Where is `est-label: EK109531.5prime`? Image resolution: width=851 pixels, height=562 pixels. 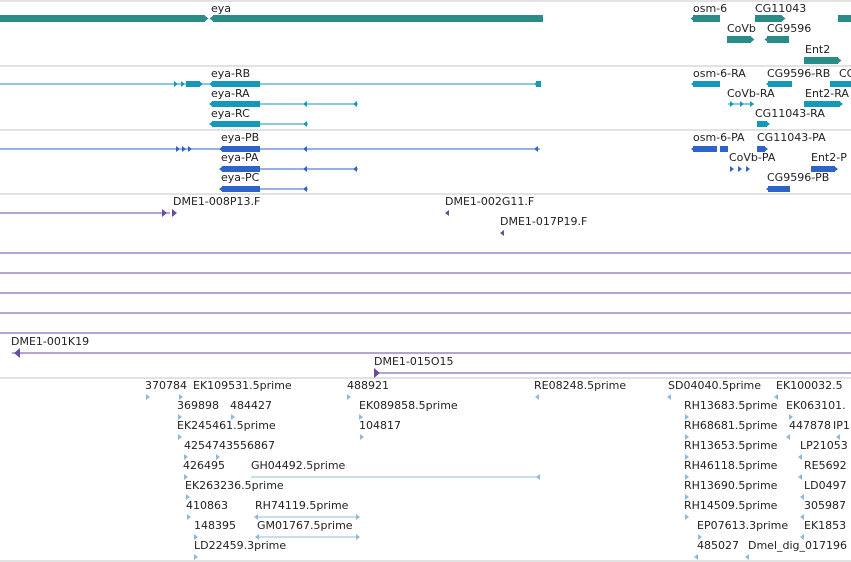
est-label: EK109531.5prime is located at coordinates (242, 385).